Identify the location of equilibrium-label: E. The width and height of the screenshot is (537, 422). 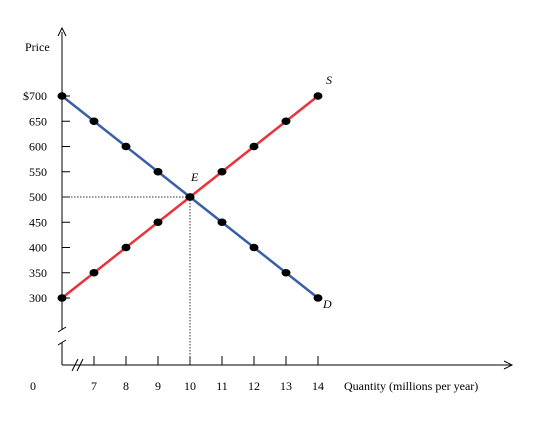
(194, 177).